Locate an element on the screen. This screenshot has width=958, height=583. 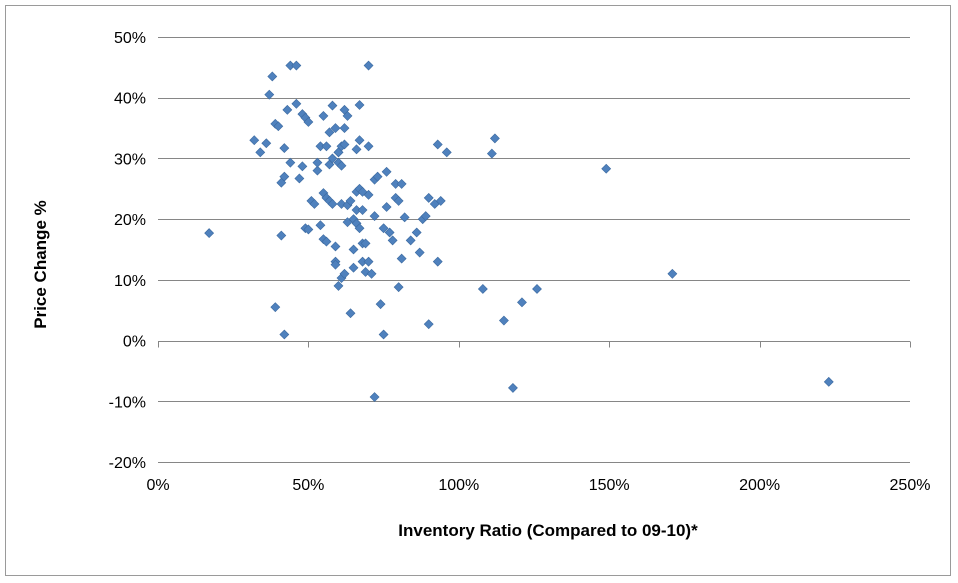
y-tick-label: 20% is located at coordinates (130, 220).